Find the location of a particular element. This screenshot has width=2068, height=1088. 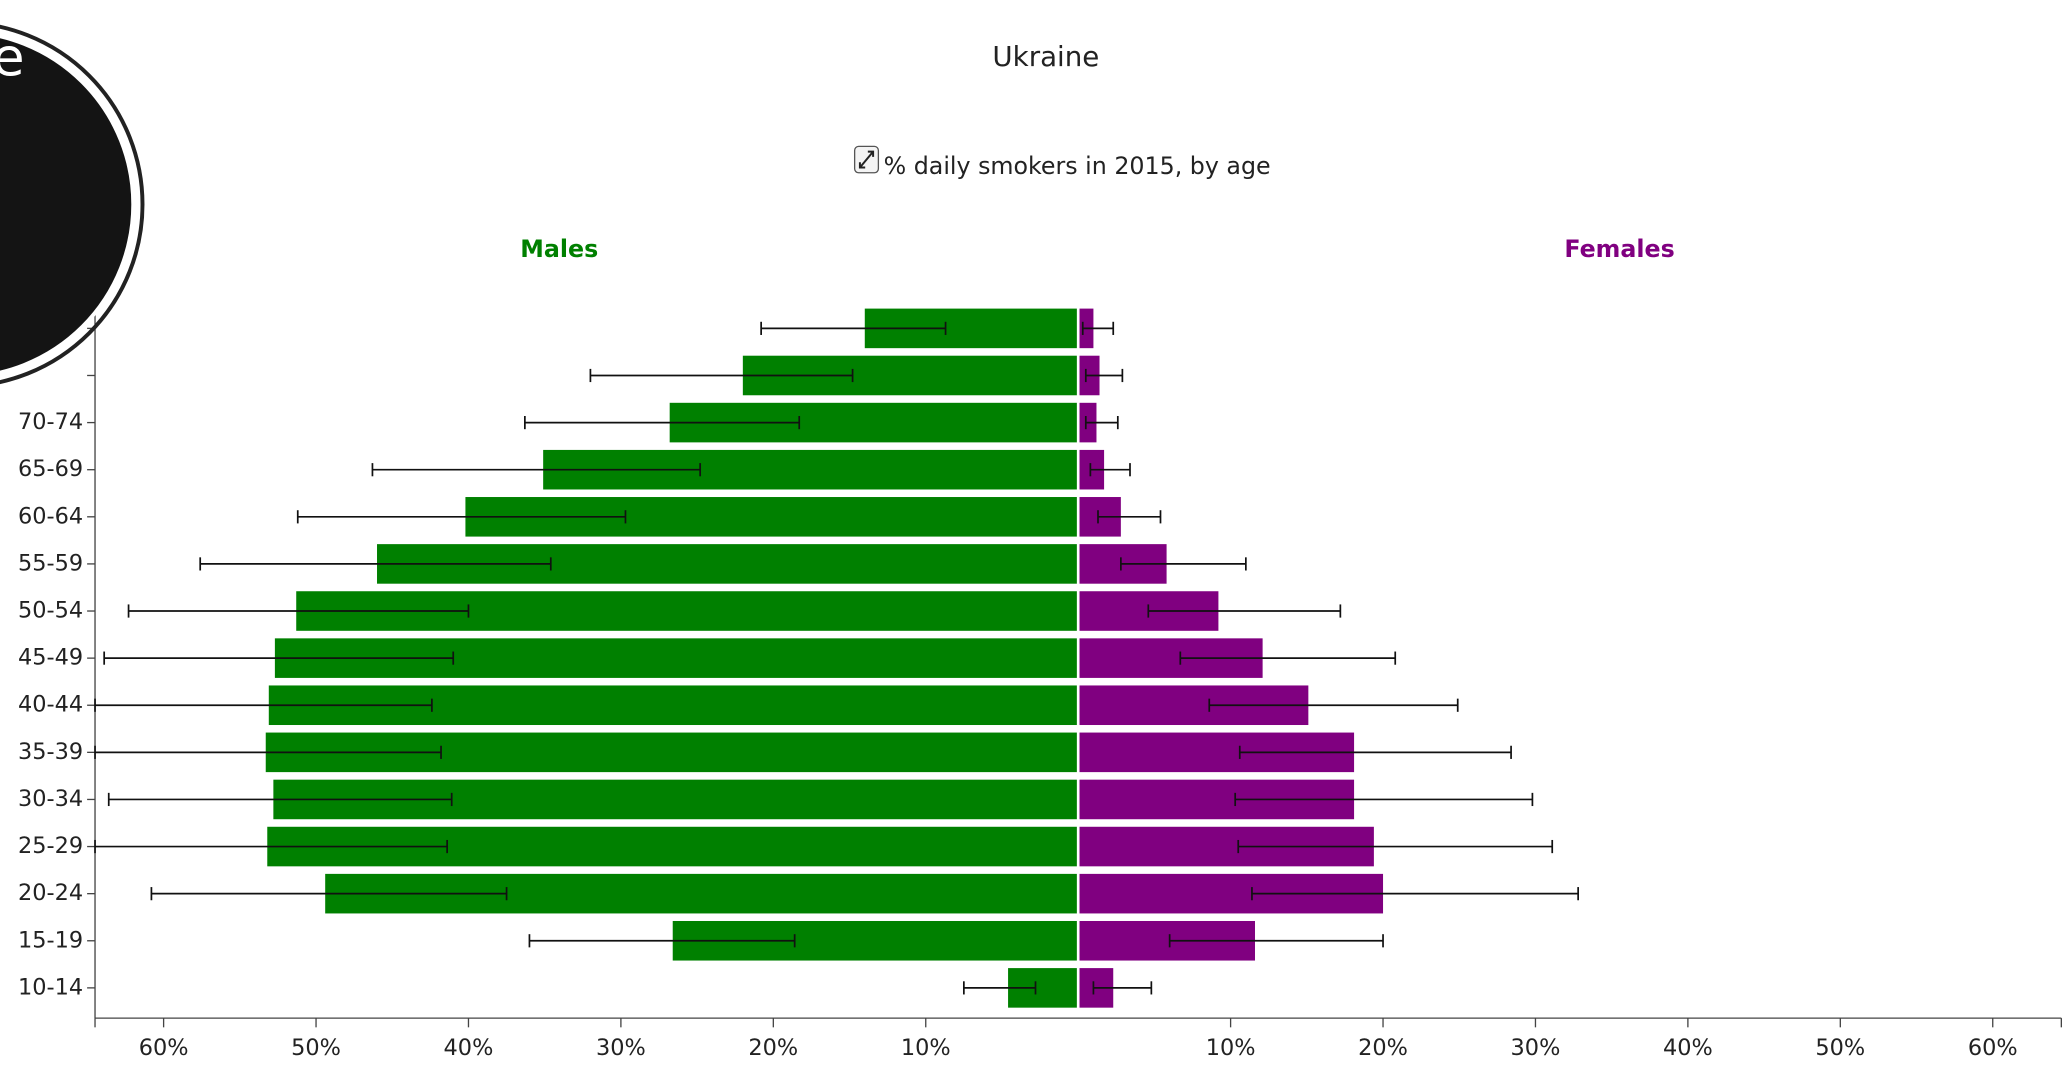

icon-arrow is located at coordinates (866, 159).